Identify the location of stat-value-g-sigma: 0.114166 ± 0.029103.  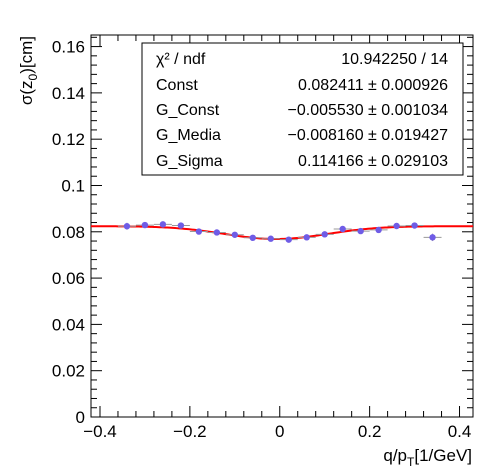
(373, 161).